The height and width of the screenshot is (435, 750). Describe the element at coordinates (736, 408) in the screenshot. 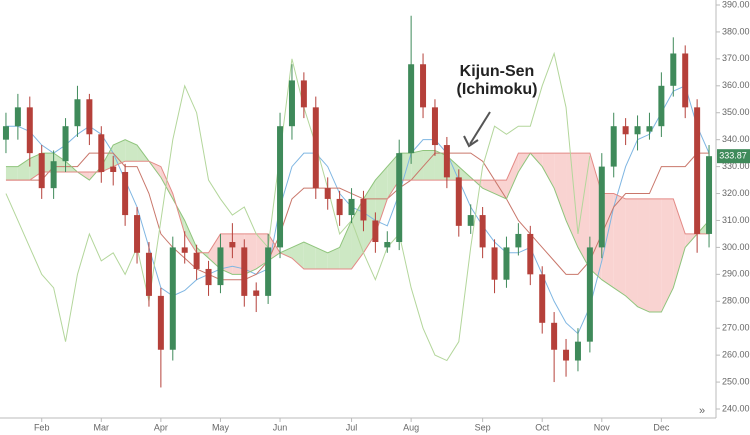

I see `y-tick-label: 240.00` at that location.